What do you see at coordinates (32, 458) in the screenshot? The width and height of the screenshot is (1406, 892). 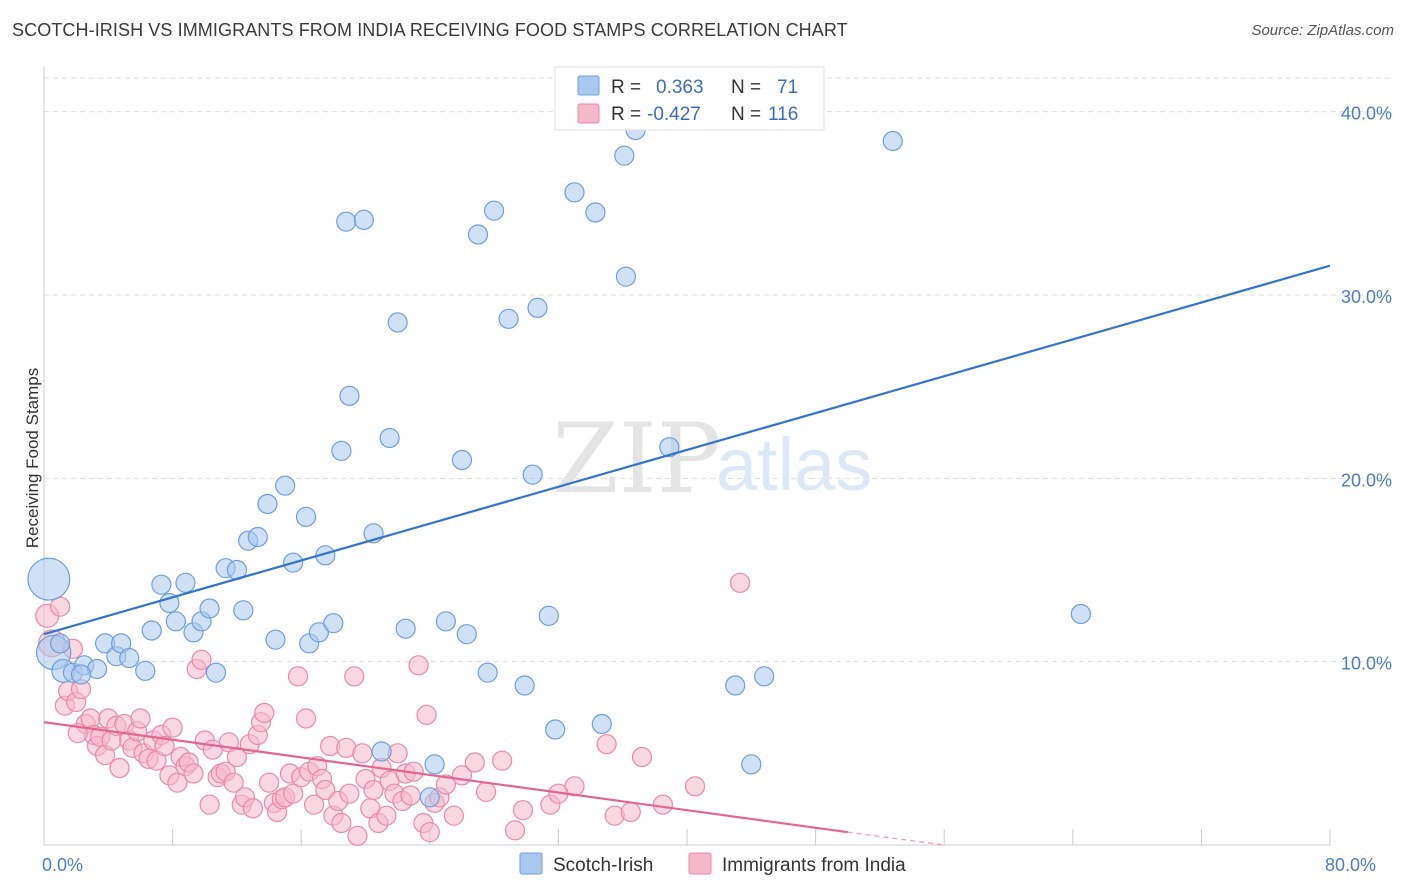 I see `y-axis-label: Receiving Food Stamps` at bounding box center [32, 458].